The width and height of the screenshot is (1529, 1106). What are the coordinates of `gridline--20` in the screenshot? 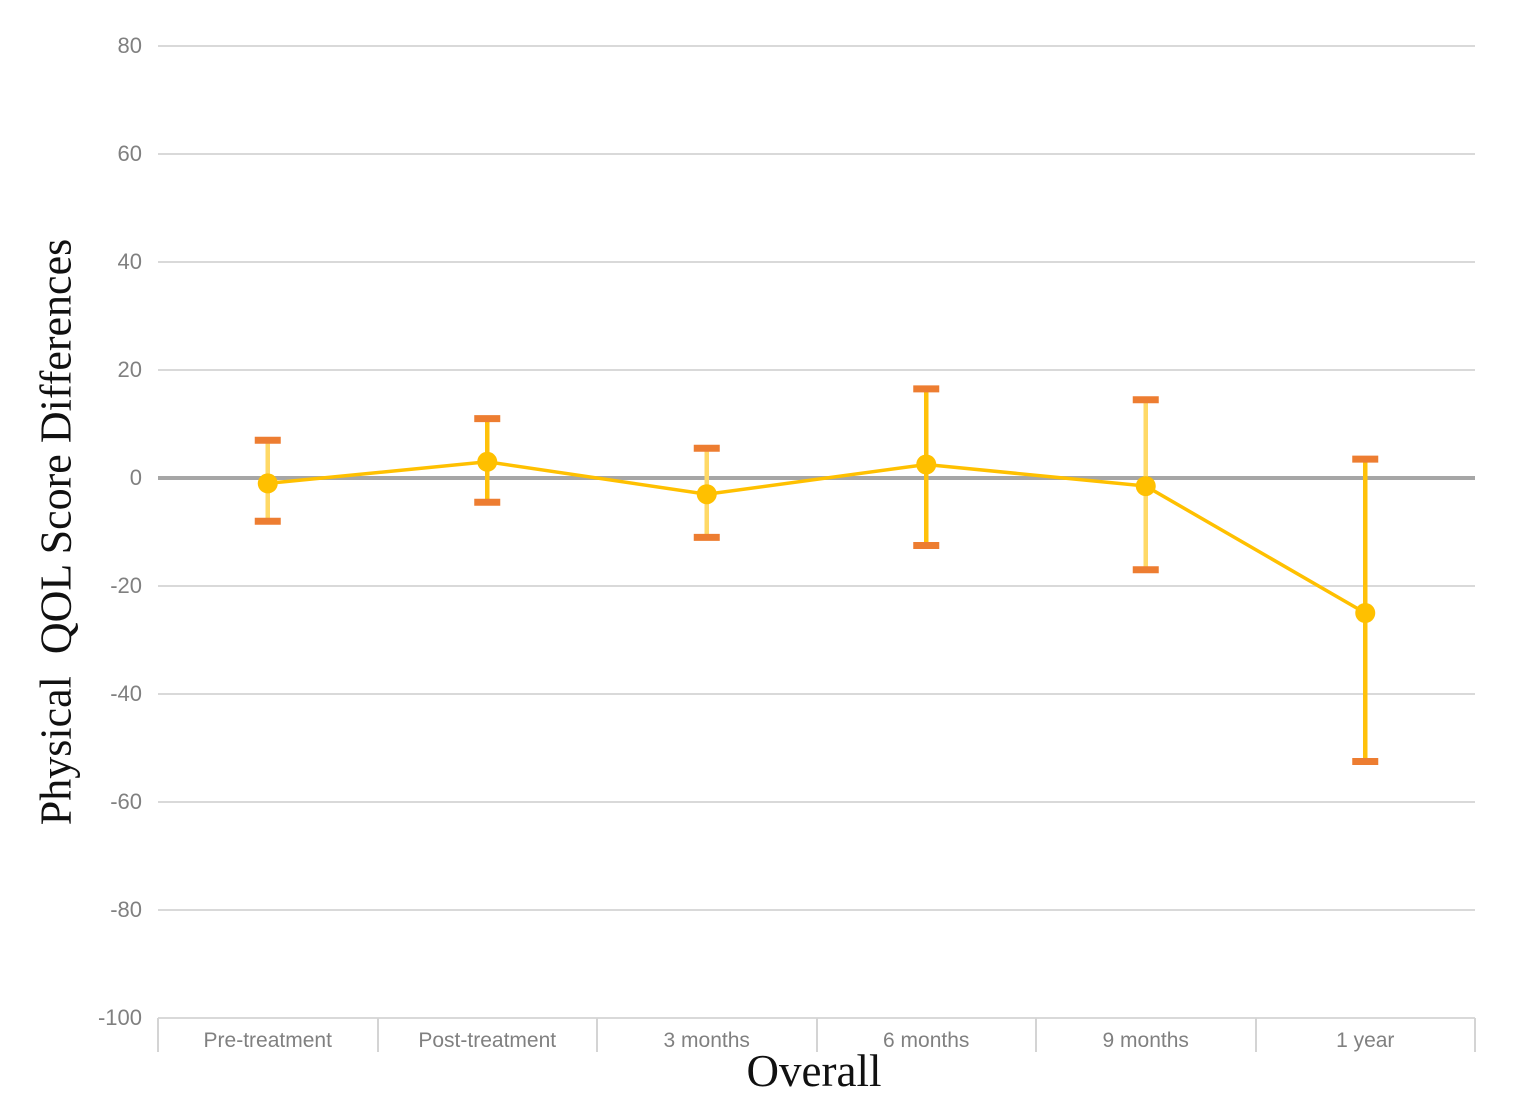 It's located at (816, 586).